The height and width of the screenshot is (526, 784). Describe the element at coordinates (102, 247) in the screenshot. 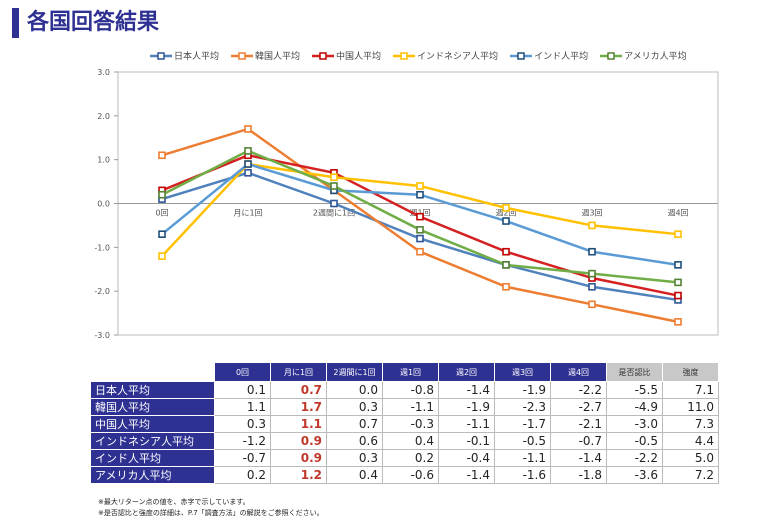

I see `y-tick-label: -1.0` at that location.